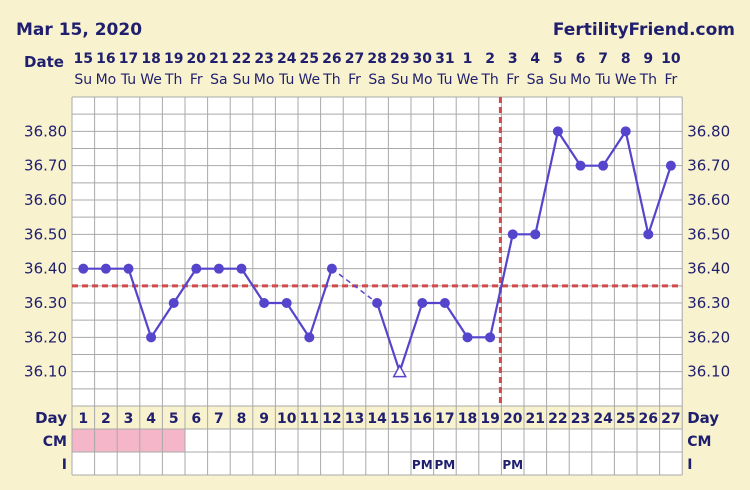  I want to click on date-tick-label: 28, so click(376, 59).